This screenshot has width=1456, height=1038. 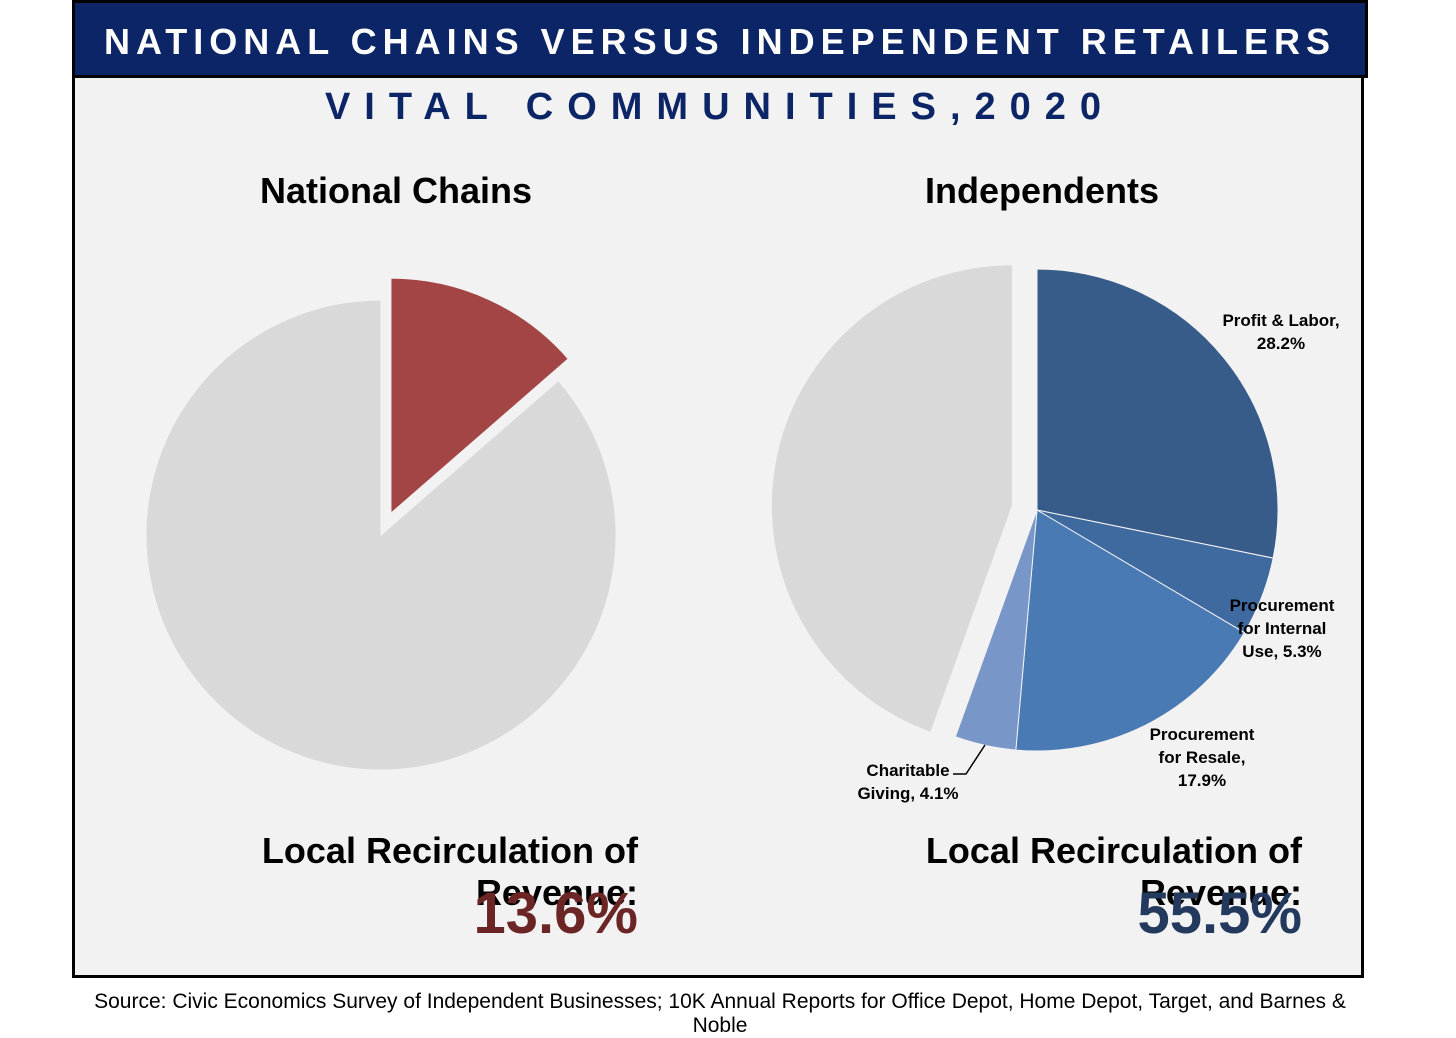 I want to click on slice-label-internal-use: Procurement for Internal Use, 5.3%, so click(x=1282, y=628).